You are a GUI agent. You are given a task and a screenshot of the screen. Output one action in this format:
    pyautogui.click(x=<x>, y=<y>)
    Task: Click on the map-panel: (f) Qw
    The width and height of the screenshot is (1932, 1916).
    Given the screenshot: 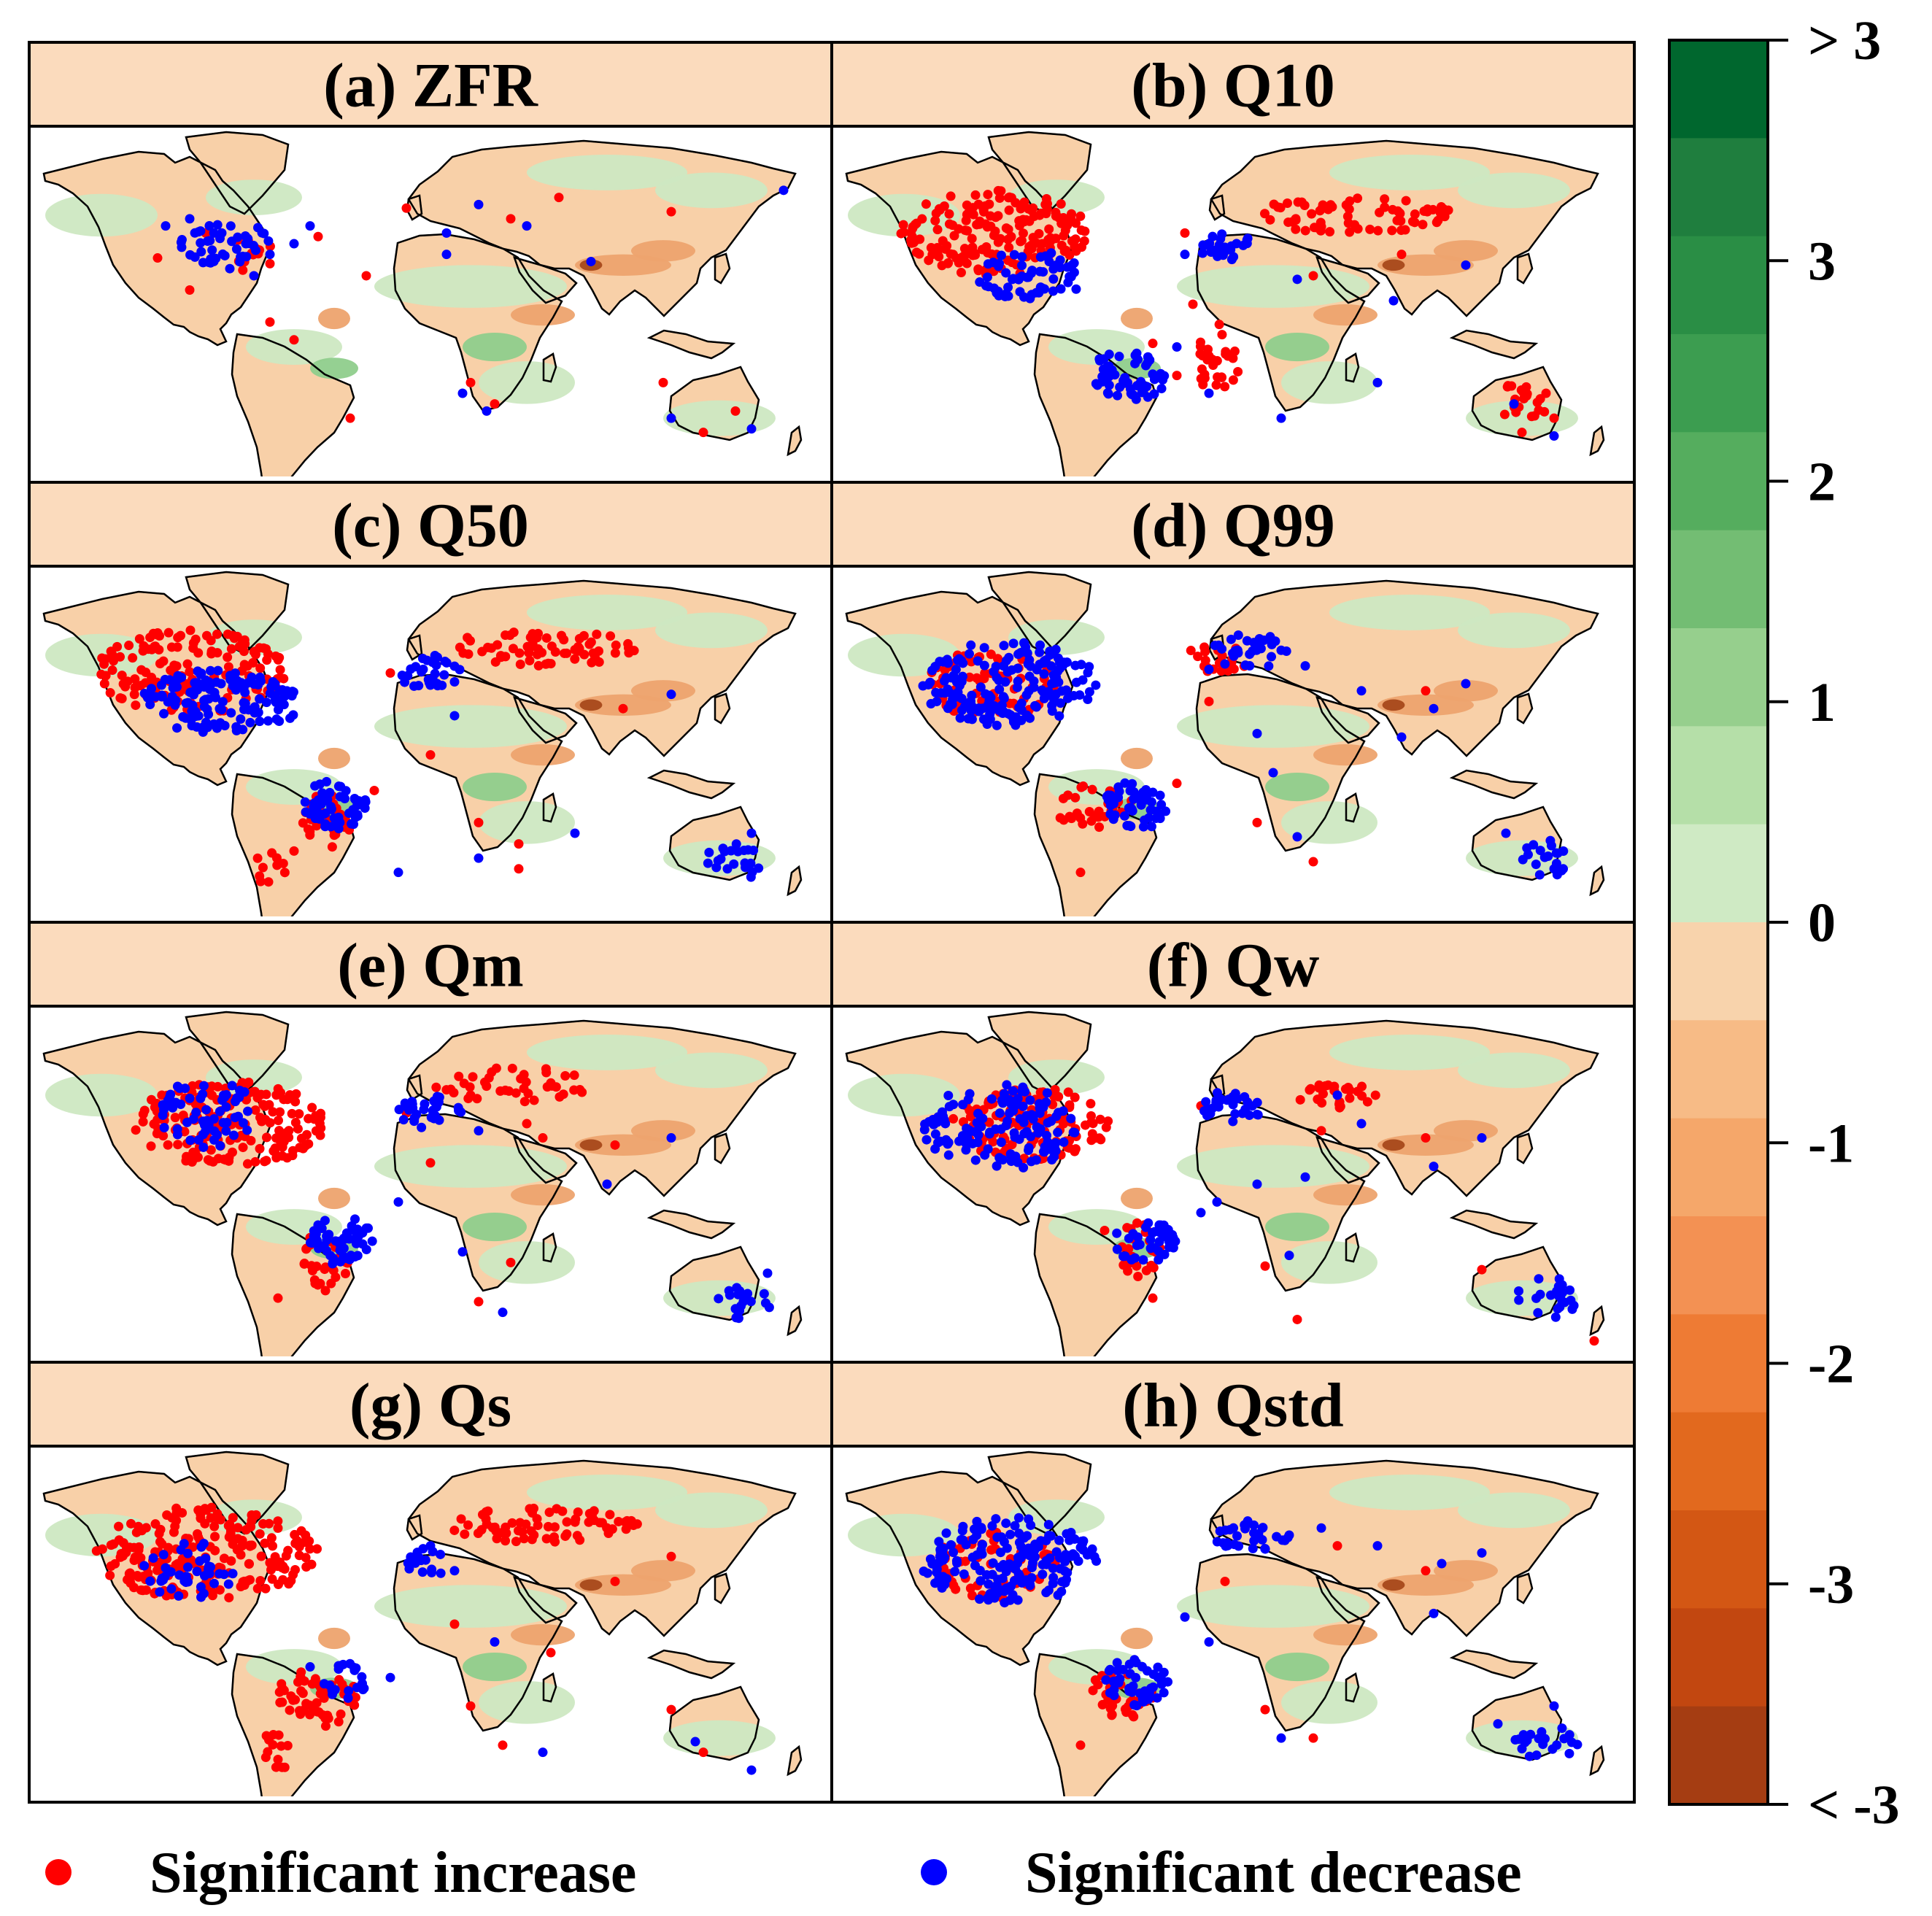 What is the action you would take?
    pyautogui.click(x=1233, y=1142)
    